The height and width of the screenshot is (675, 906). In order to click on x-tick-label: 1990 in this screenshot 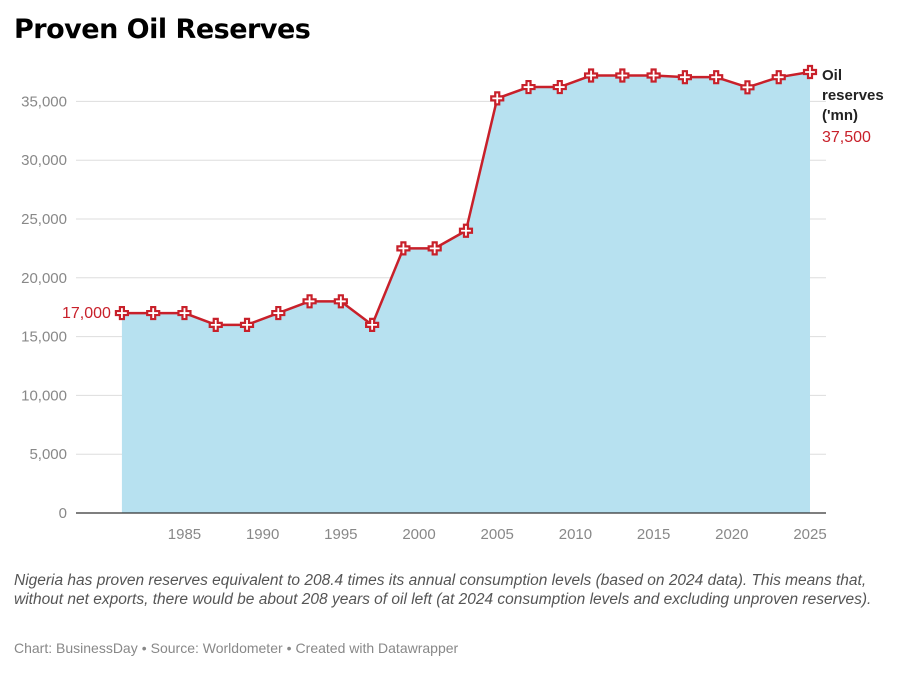, I will do `click(262, 534)`.